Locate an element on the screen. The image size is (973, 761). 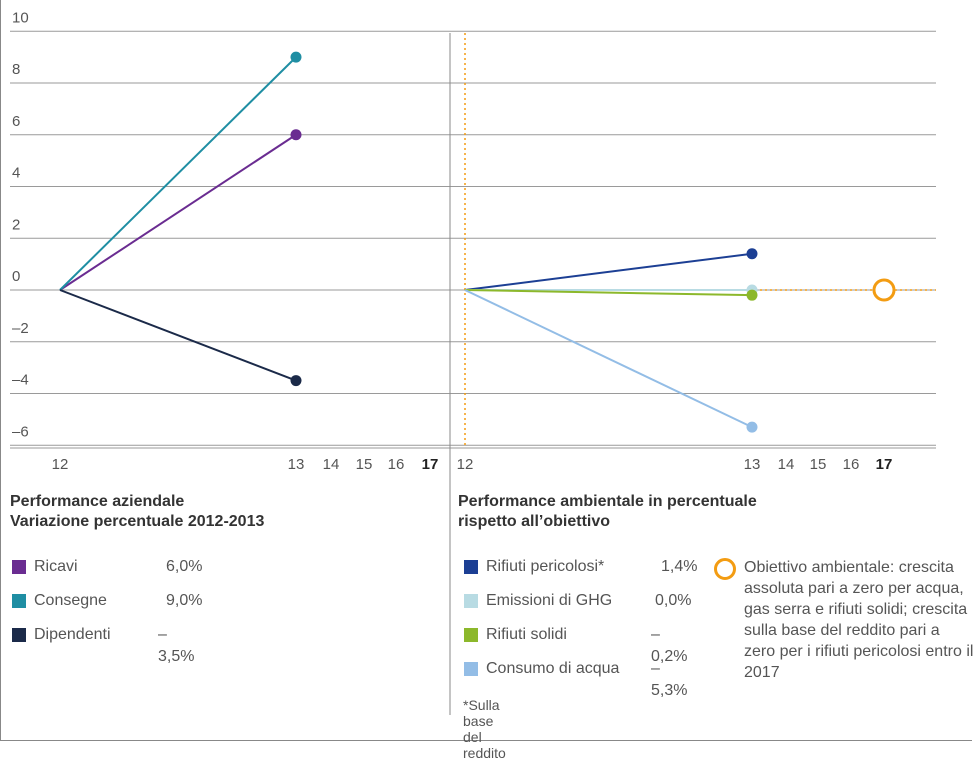
target-marker is located at coordinates (884, 290).